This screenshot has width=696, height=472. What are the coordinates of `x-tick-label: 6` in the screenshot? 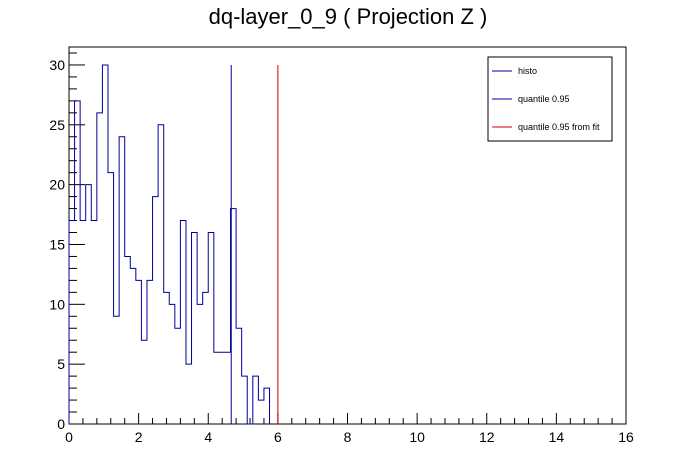 It's located at (278, 437).